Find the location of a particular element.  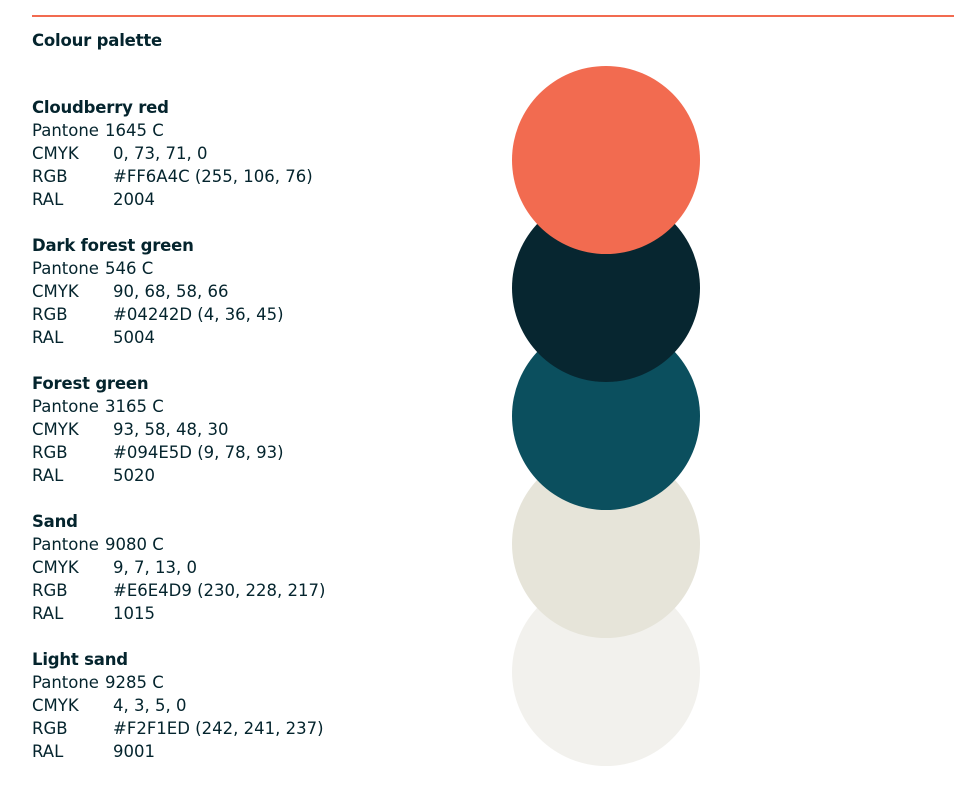

cmyk-row: CMYK 90, 68, 58, 66 is located at coordinates (178, 291).